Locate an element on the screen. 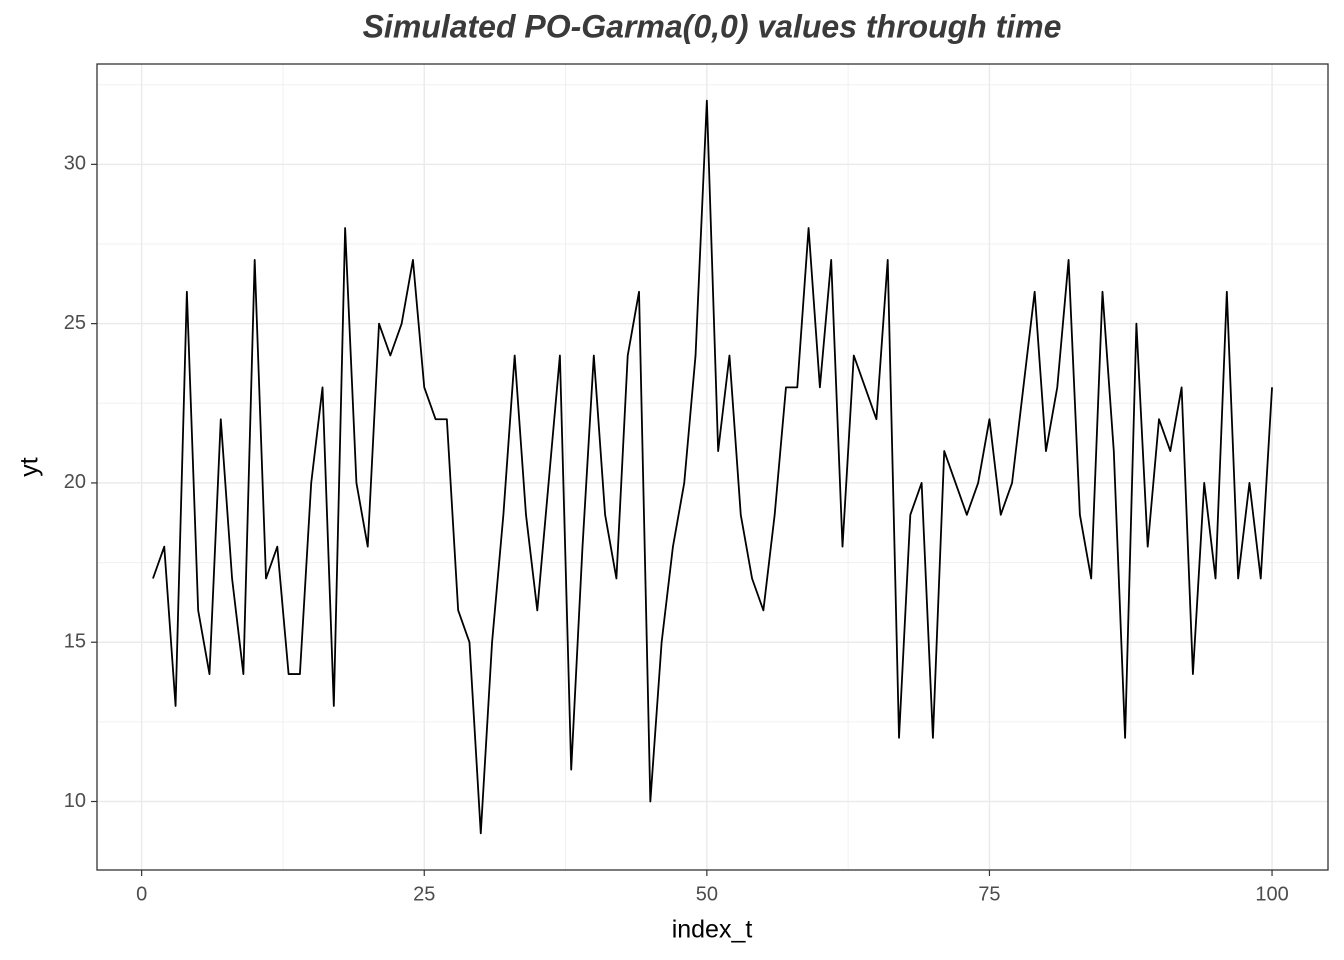 This screenshot has height=960, width=1344. x-tick-label: 0 is located at coordinates (141, 894).